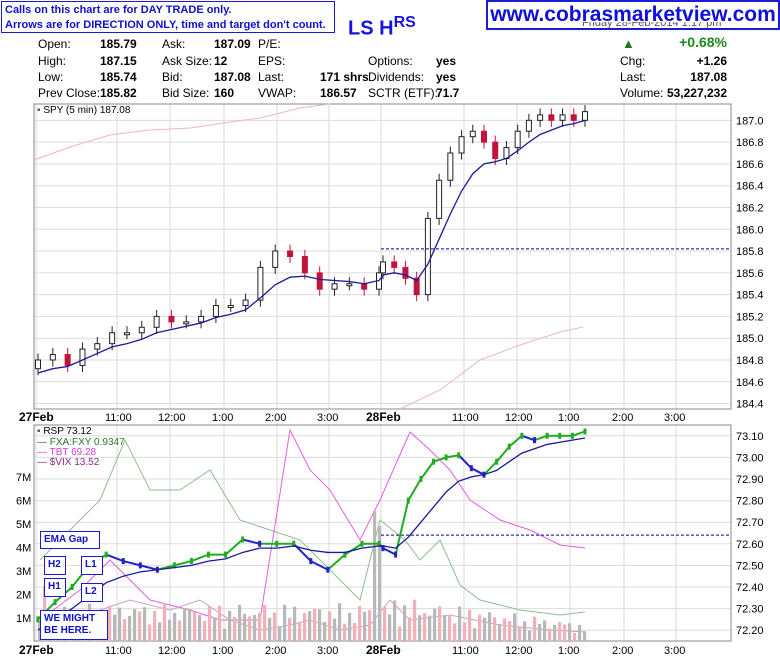 The image size is (780, 659). Describe the element at coordinates (118, 77) in the screenshot. I see `quote-value: 185.74` at that location.